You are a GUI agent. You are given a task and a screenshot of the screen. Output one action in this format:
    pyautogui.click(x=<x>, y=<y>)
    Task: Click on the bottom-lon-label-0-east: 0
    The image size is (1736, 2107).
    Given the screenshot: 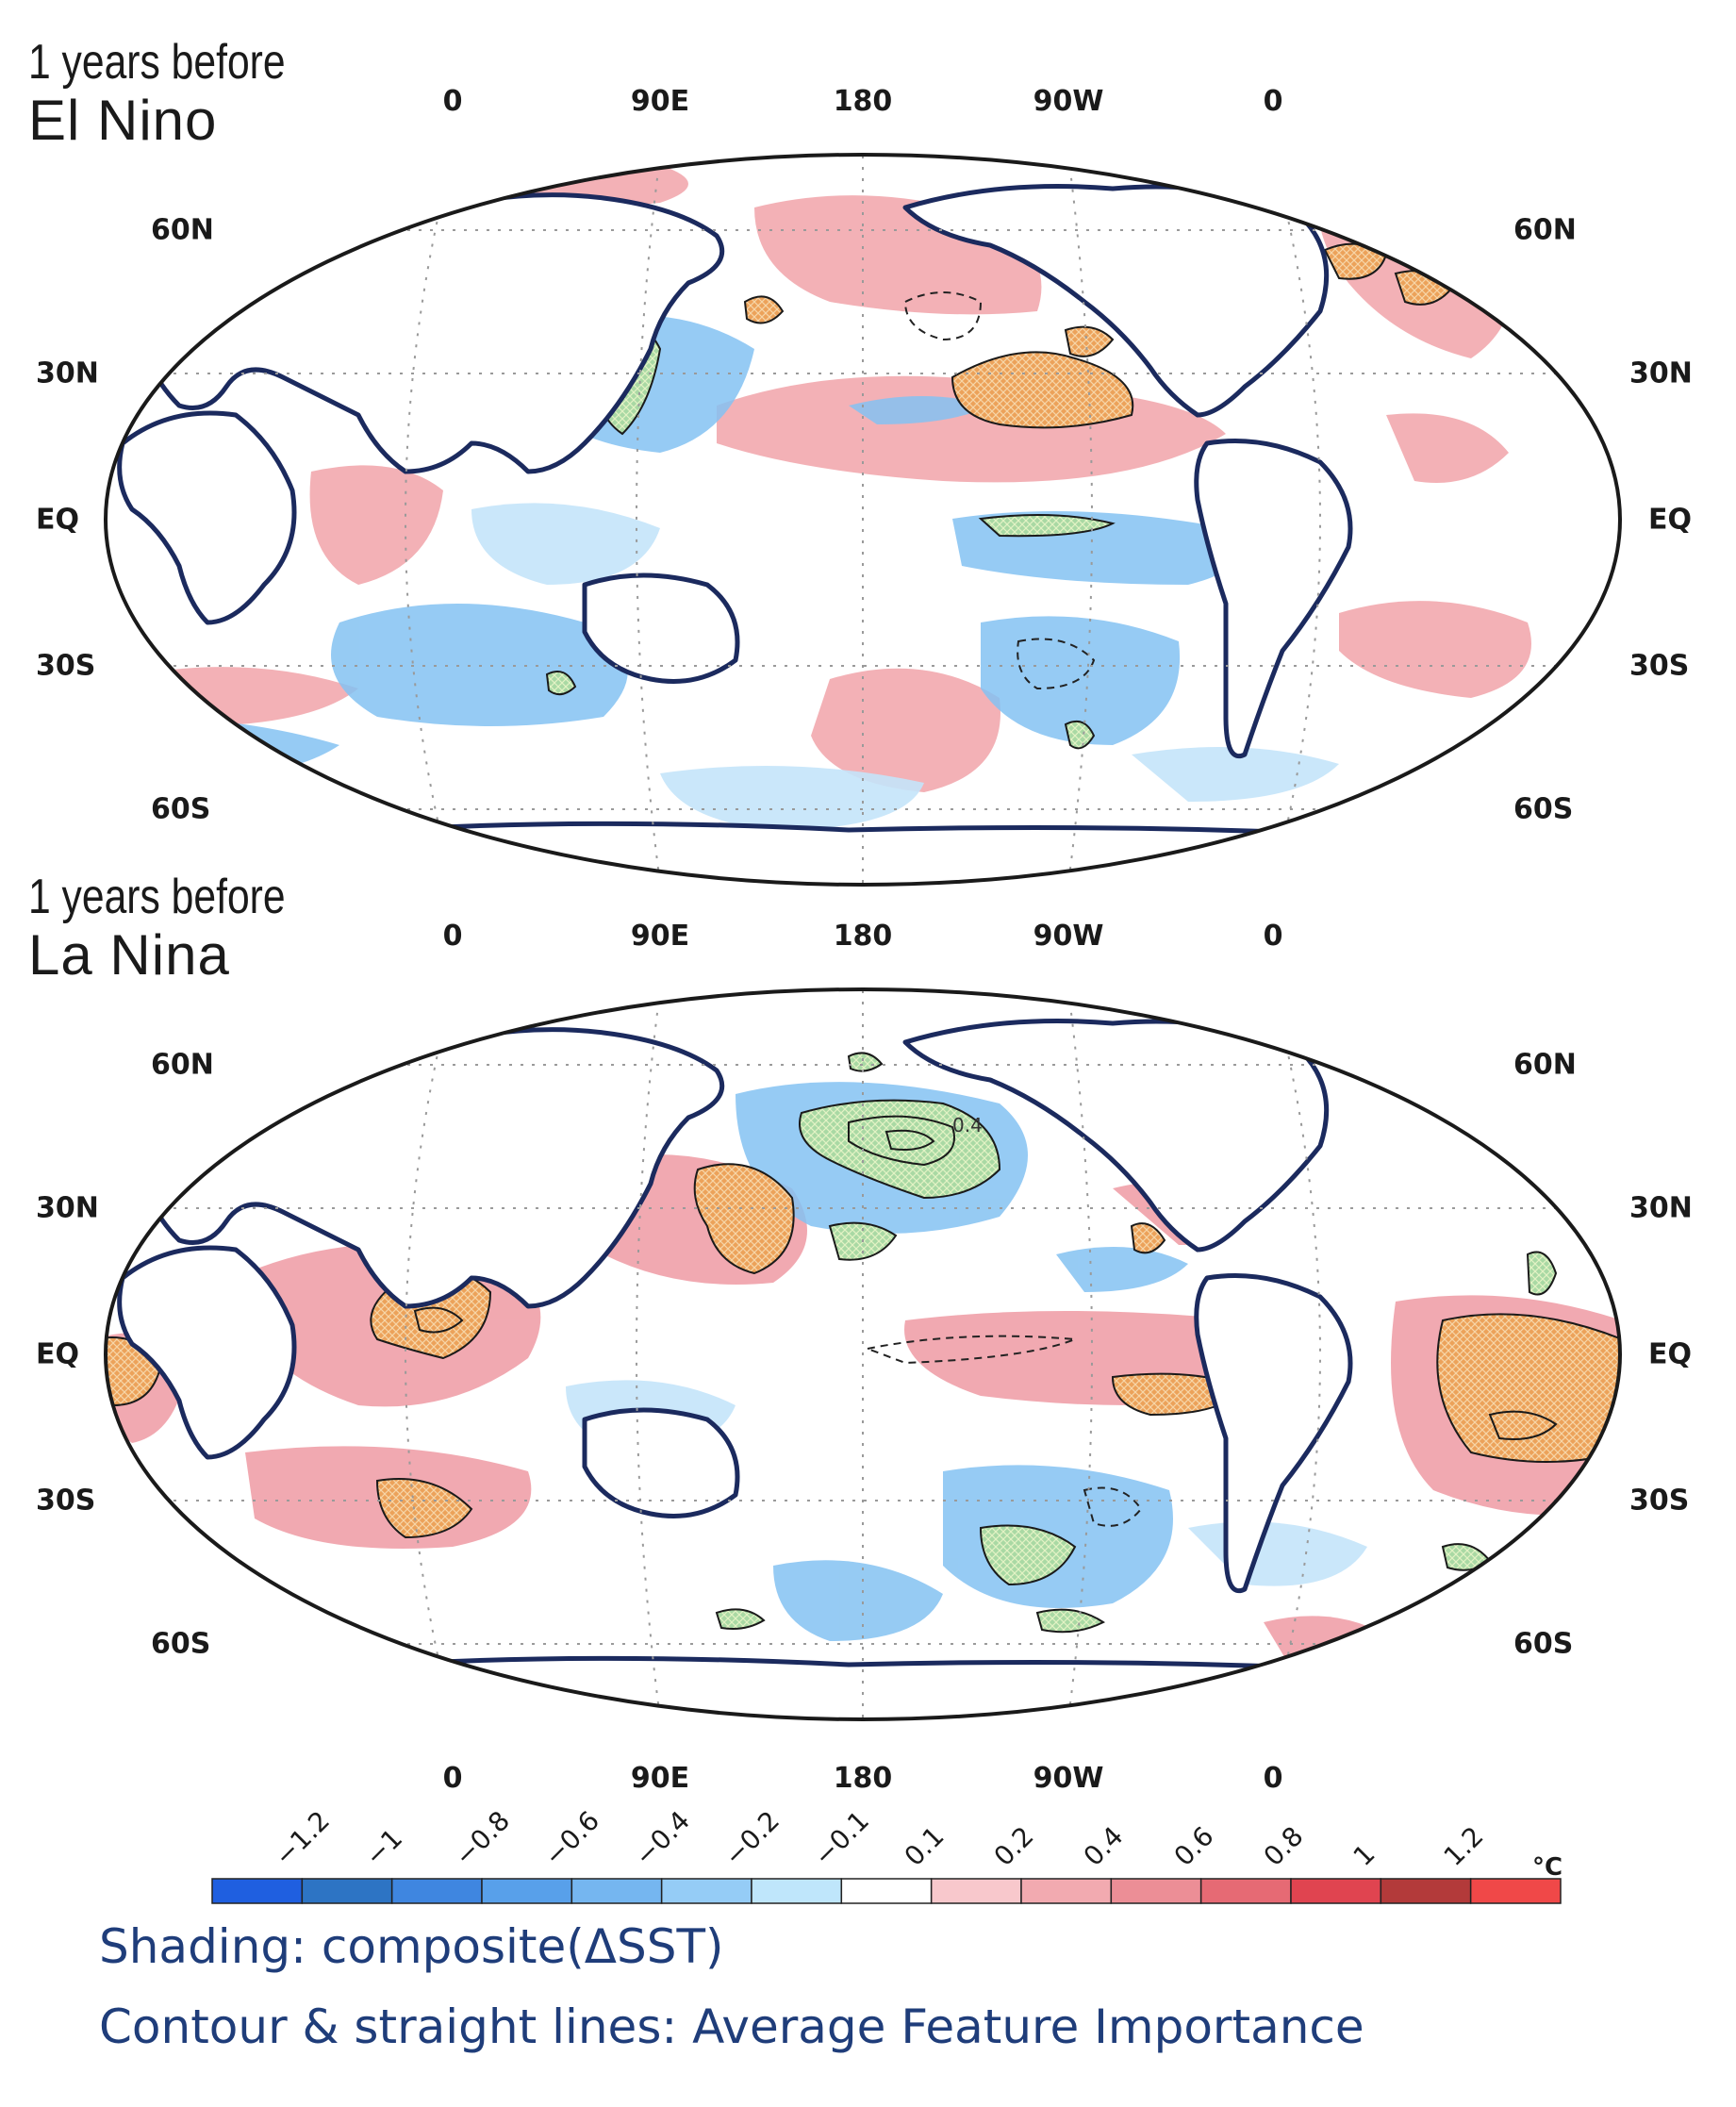 What is the action you would take?
    pyautogui.click(x=1273, y=1779)
    